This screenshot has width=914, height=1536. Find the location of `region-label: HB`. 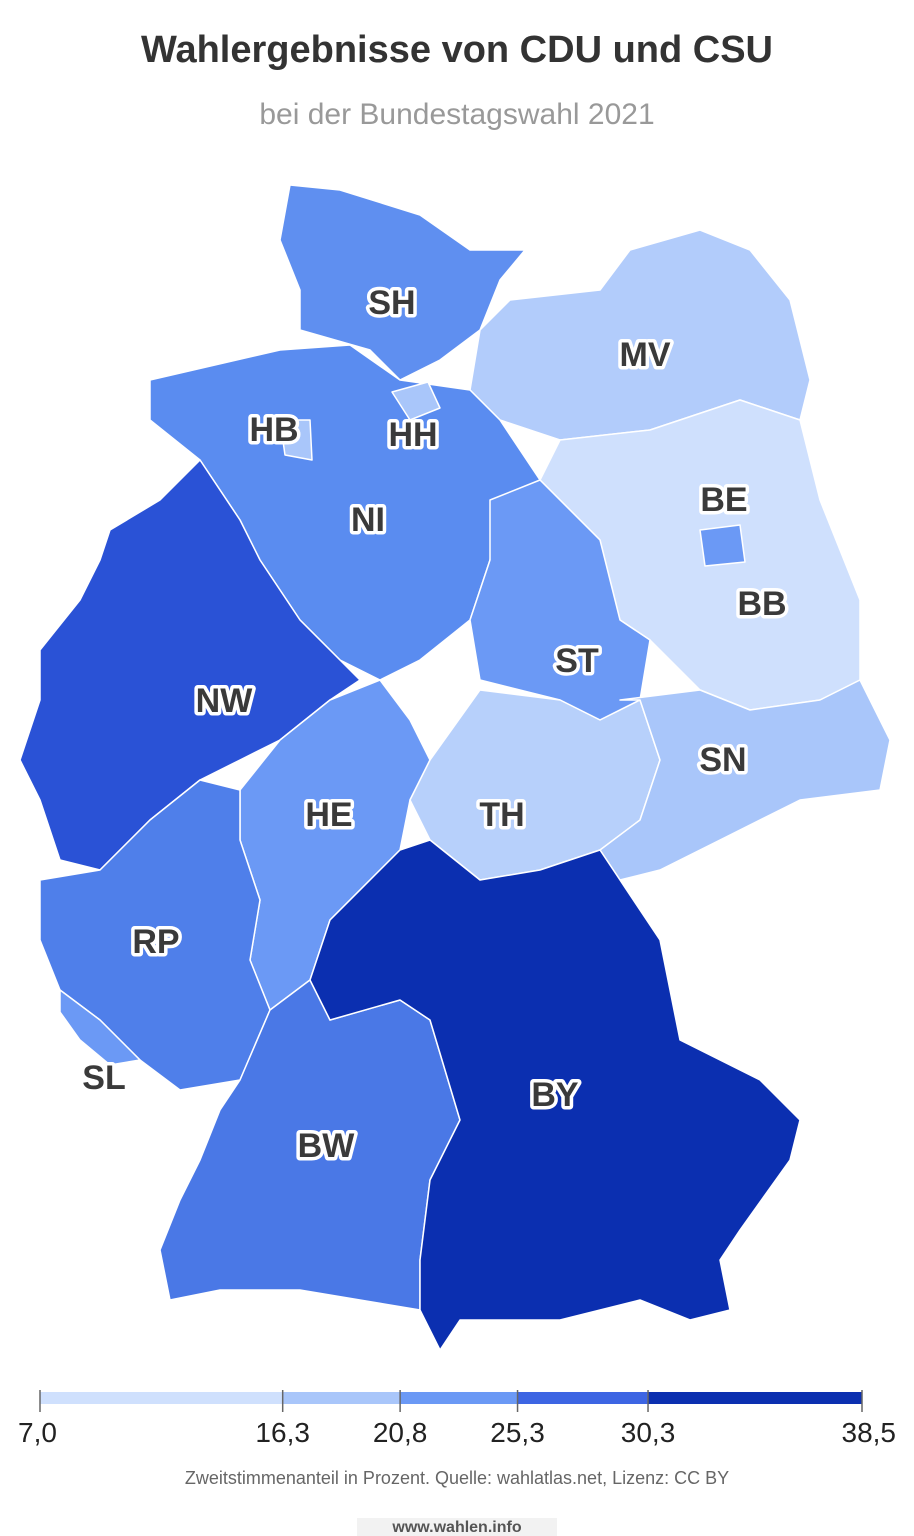

region-label: HB is located at coordinates (273, 430).